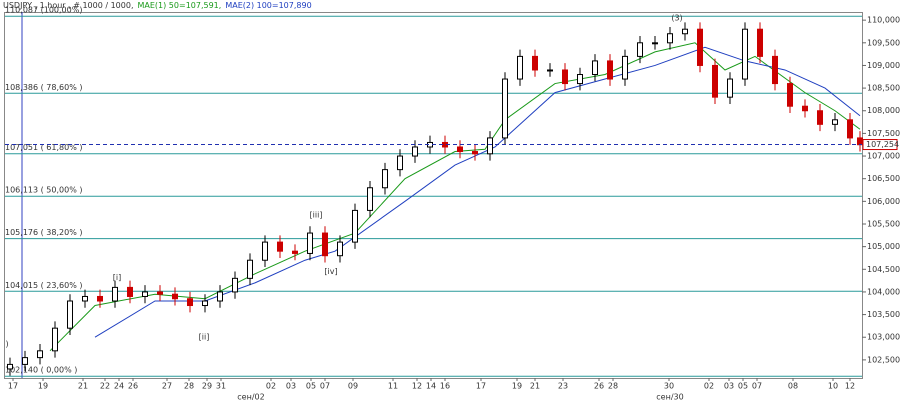 The image size is (900, 405). What do you see at coordinates (41, 370) in the screenshot?
I see `fib-label: 102,140 ( 0,00% )` at bounding box center [41, 370].